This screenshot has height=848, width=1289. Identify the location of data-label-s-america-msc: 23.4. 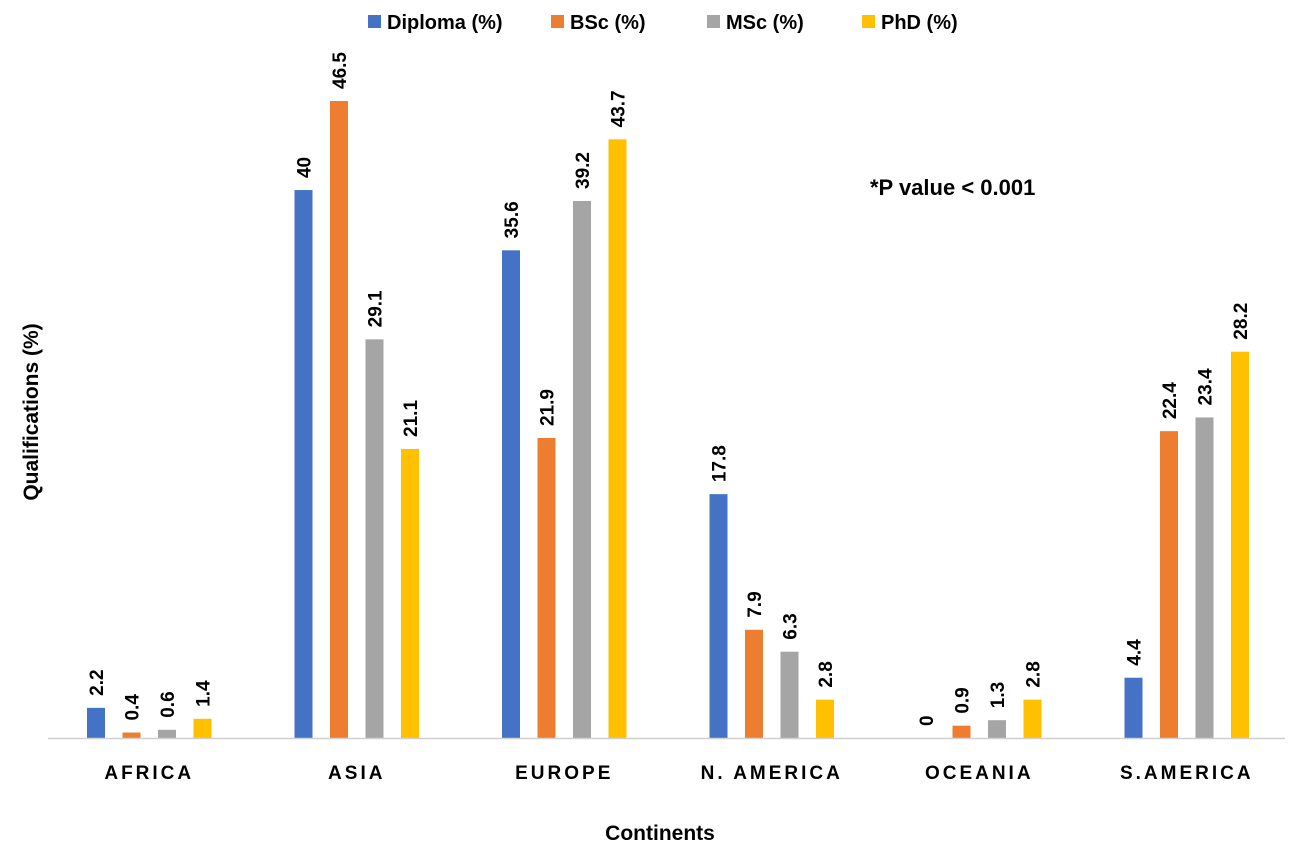
(1206, 386).